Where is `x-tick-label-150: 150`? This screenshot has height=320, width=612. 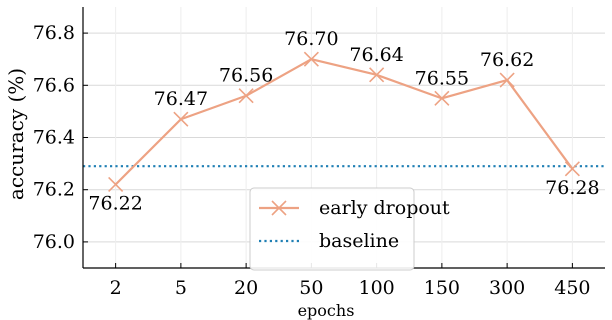 x-tick-label-150: 150 is located at coordinates (442, 288).